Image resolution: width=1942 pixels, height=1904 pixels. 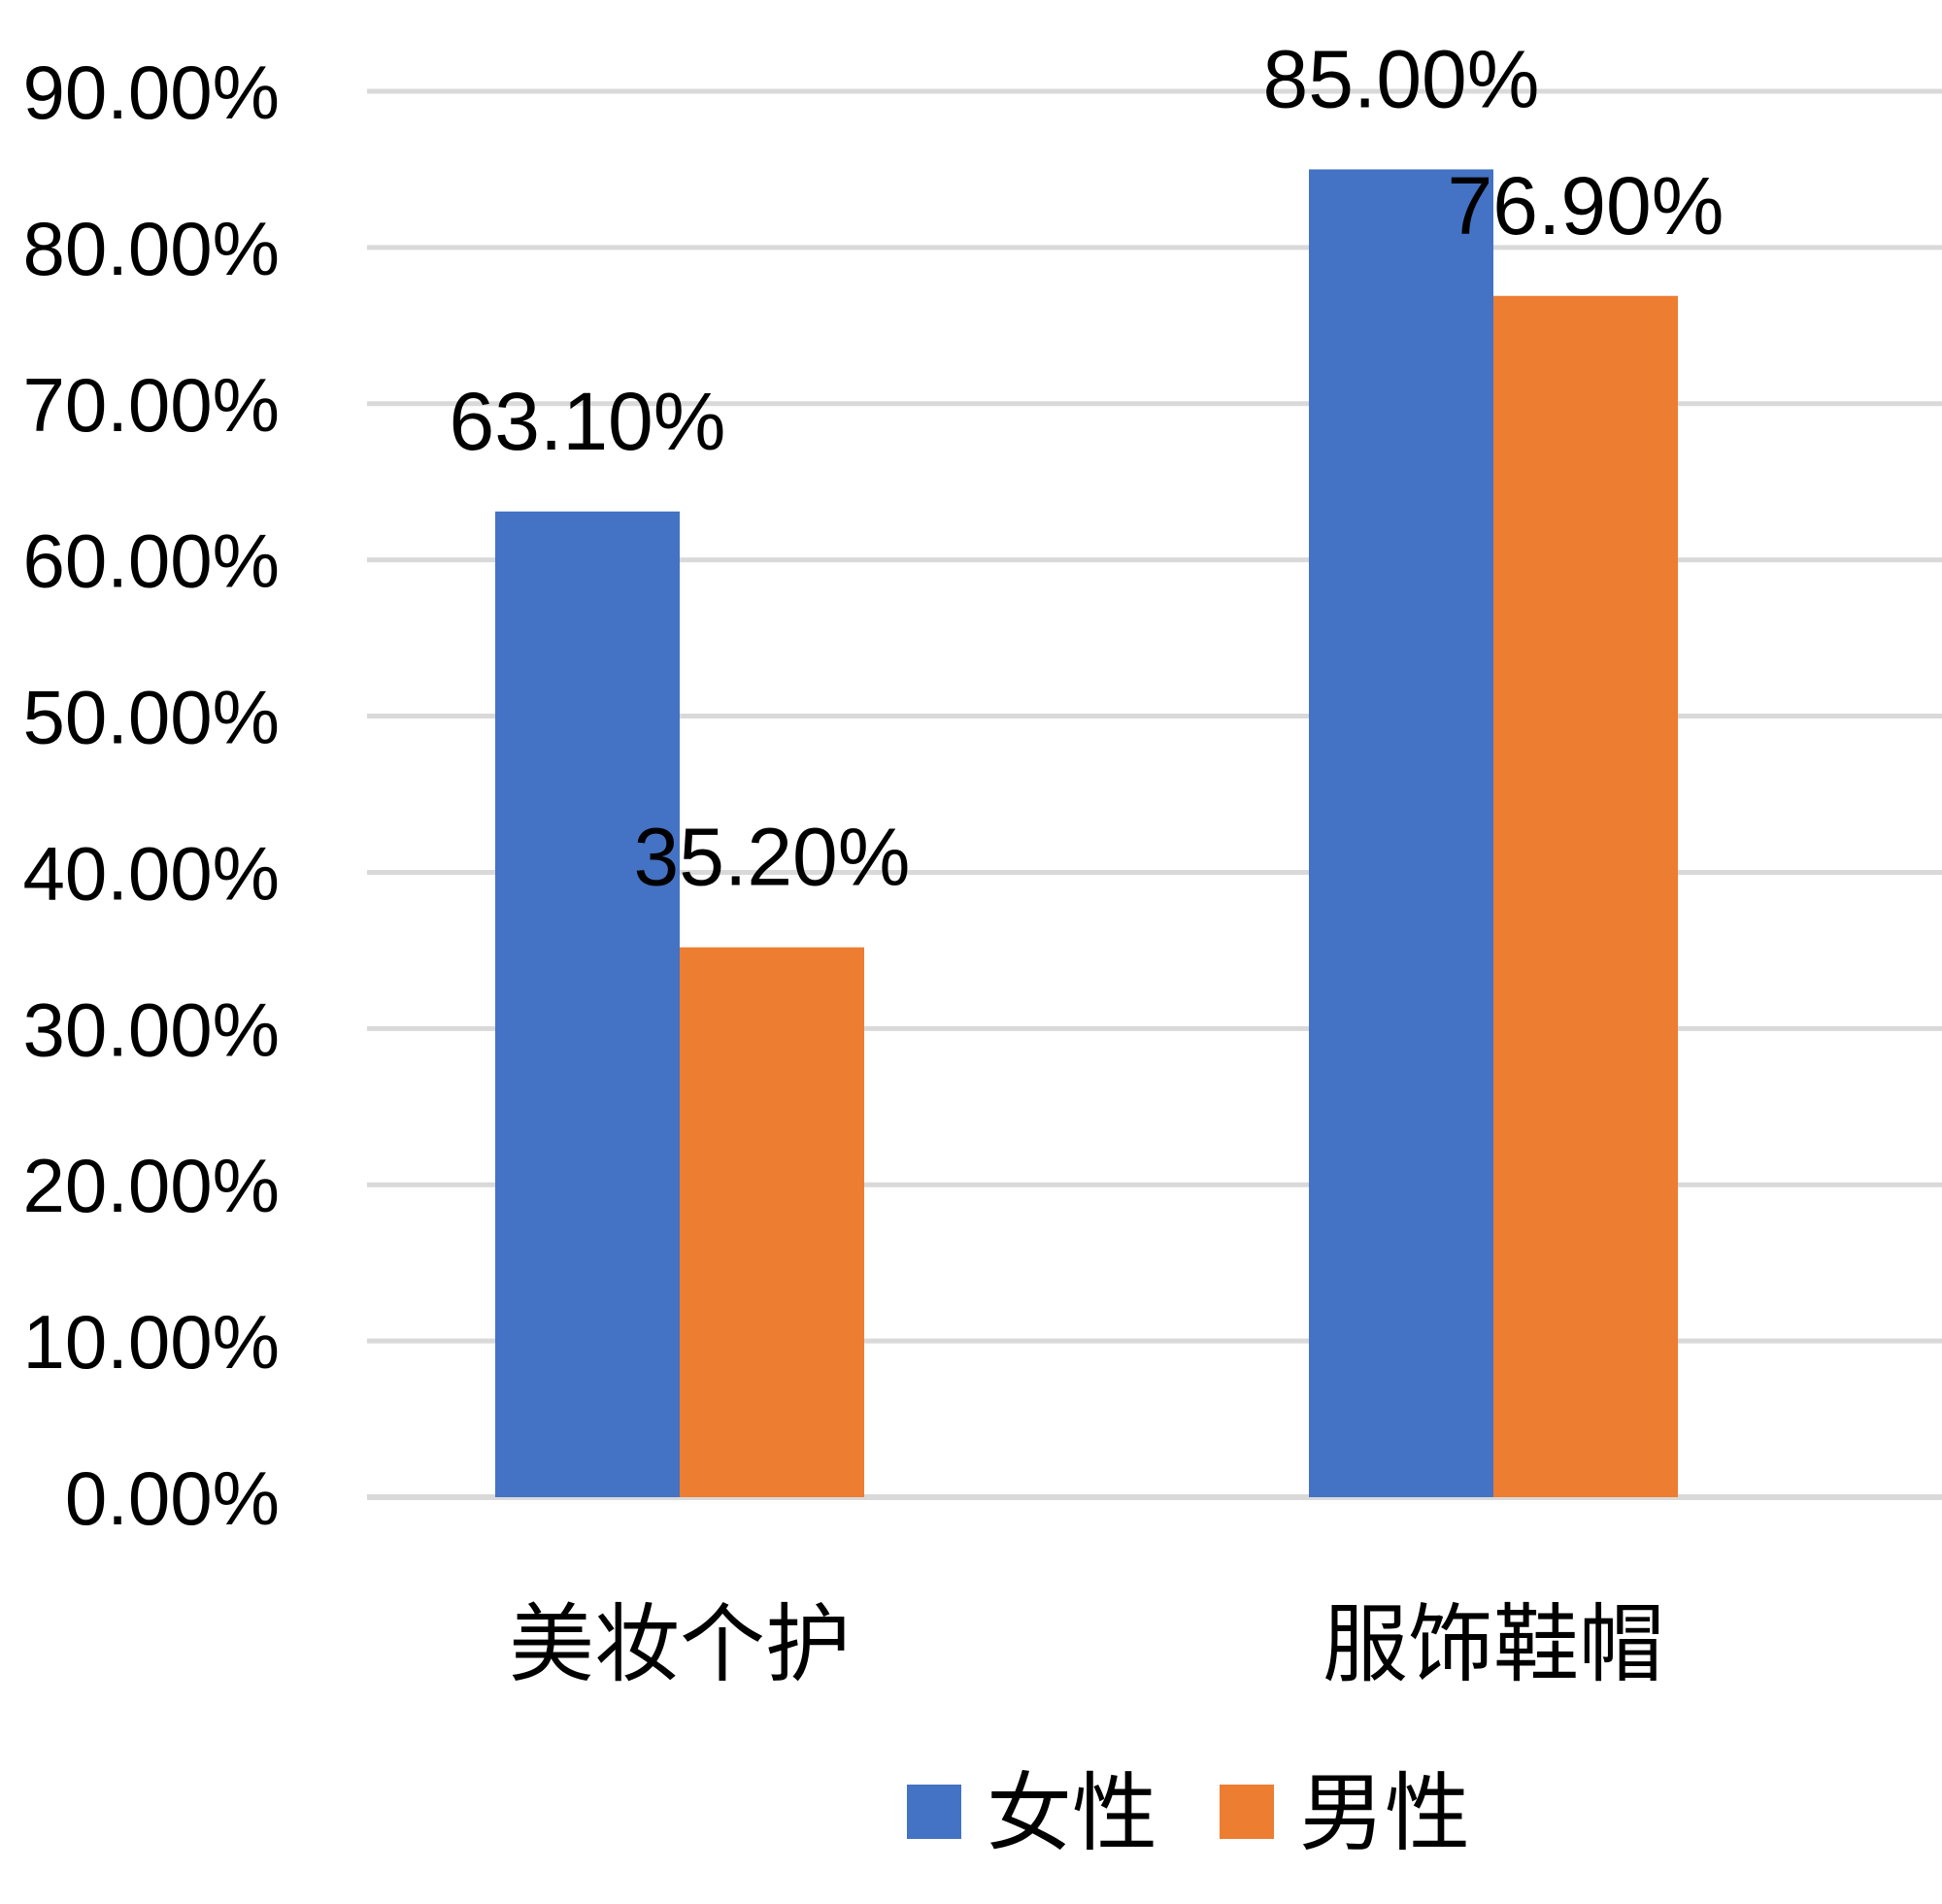 I want to click on category-labels: 美妆个护 服饰鞋帽, so click(x=1086, y=1644).